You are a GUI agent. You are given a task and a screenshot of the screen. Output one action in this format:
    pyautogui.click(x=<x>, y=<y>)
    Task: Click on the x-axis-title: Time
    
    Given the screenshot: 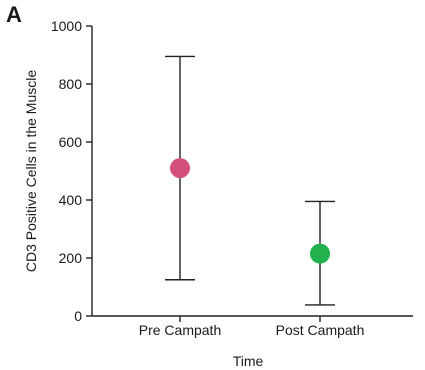 What is the action you would take?
    pyautogui.click(x=248, y=361)
    